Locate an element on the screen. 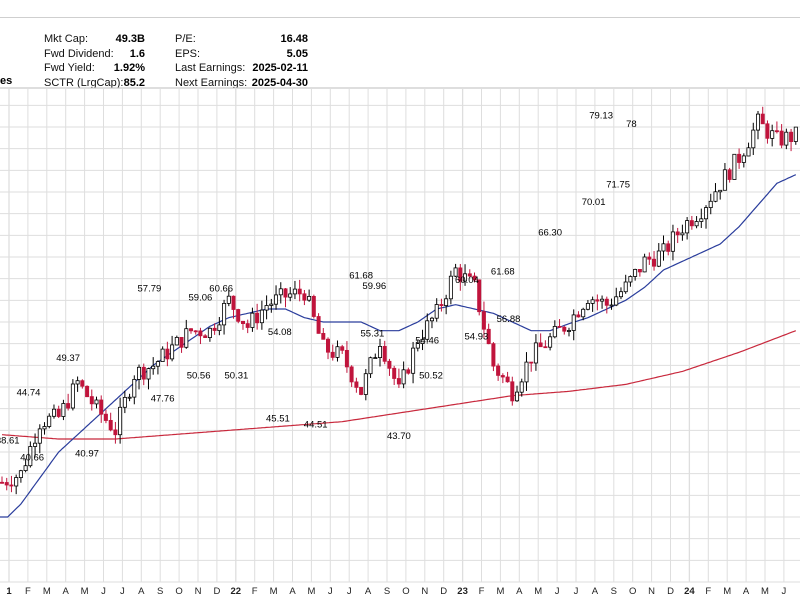 Image resolution: width=800 pixels, height=600 pixels. x-tick-label: D is located at coordinates (216, 591).